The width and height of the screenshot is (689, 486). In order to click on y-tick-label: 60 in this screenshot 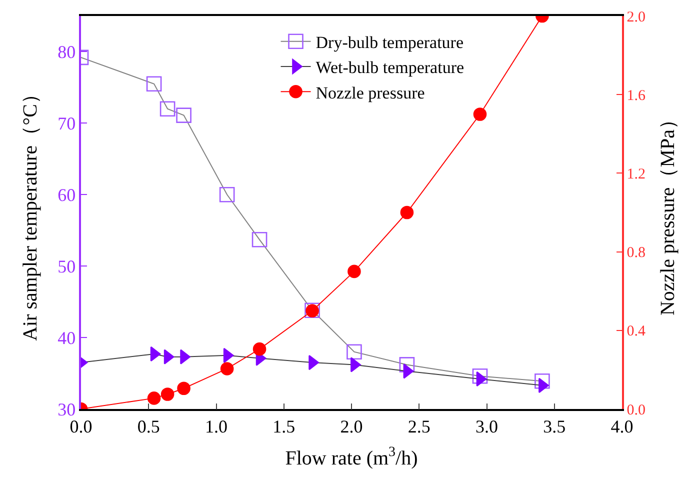, I will do `click(67, 194)`.